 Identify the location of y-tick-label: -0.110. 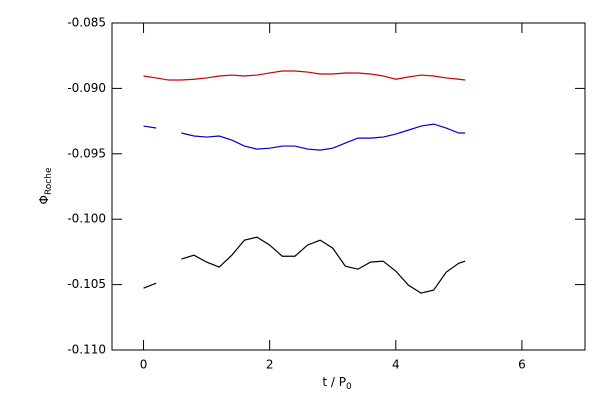
(86, 350).